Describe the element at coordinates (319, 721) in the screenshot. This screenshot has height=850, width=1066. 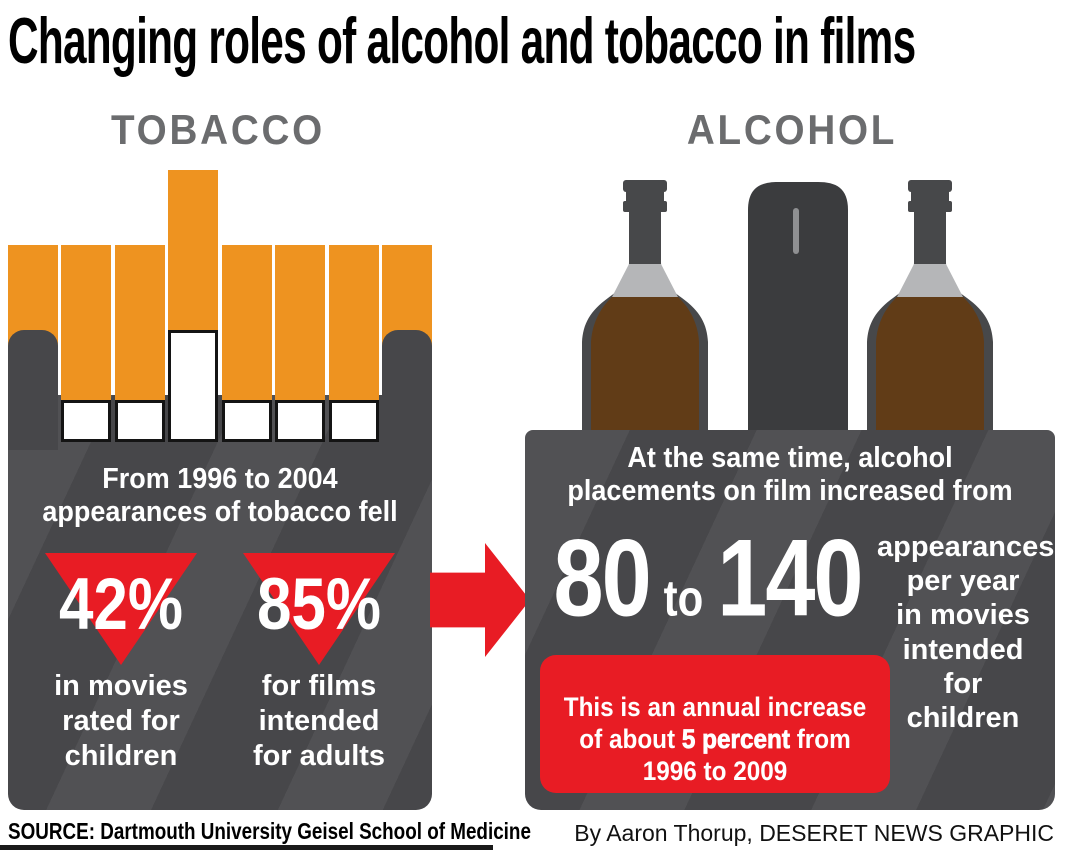
I see `tobacco-stat-adults-caption: for films intended for adults` at that location.